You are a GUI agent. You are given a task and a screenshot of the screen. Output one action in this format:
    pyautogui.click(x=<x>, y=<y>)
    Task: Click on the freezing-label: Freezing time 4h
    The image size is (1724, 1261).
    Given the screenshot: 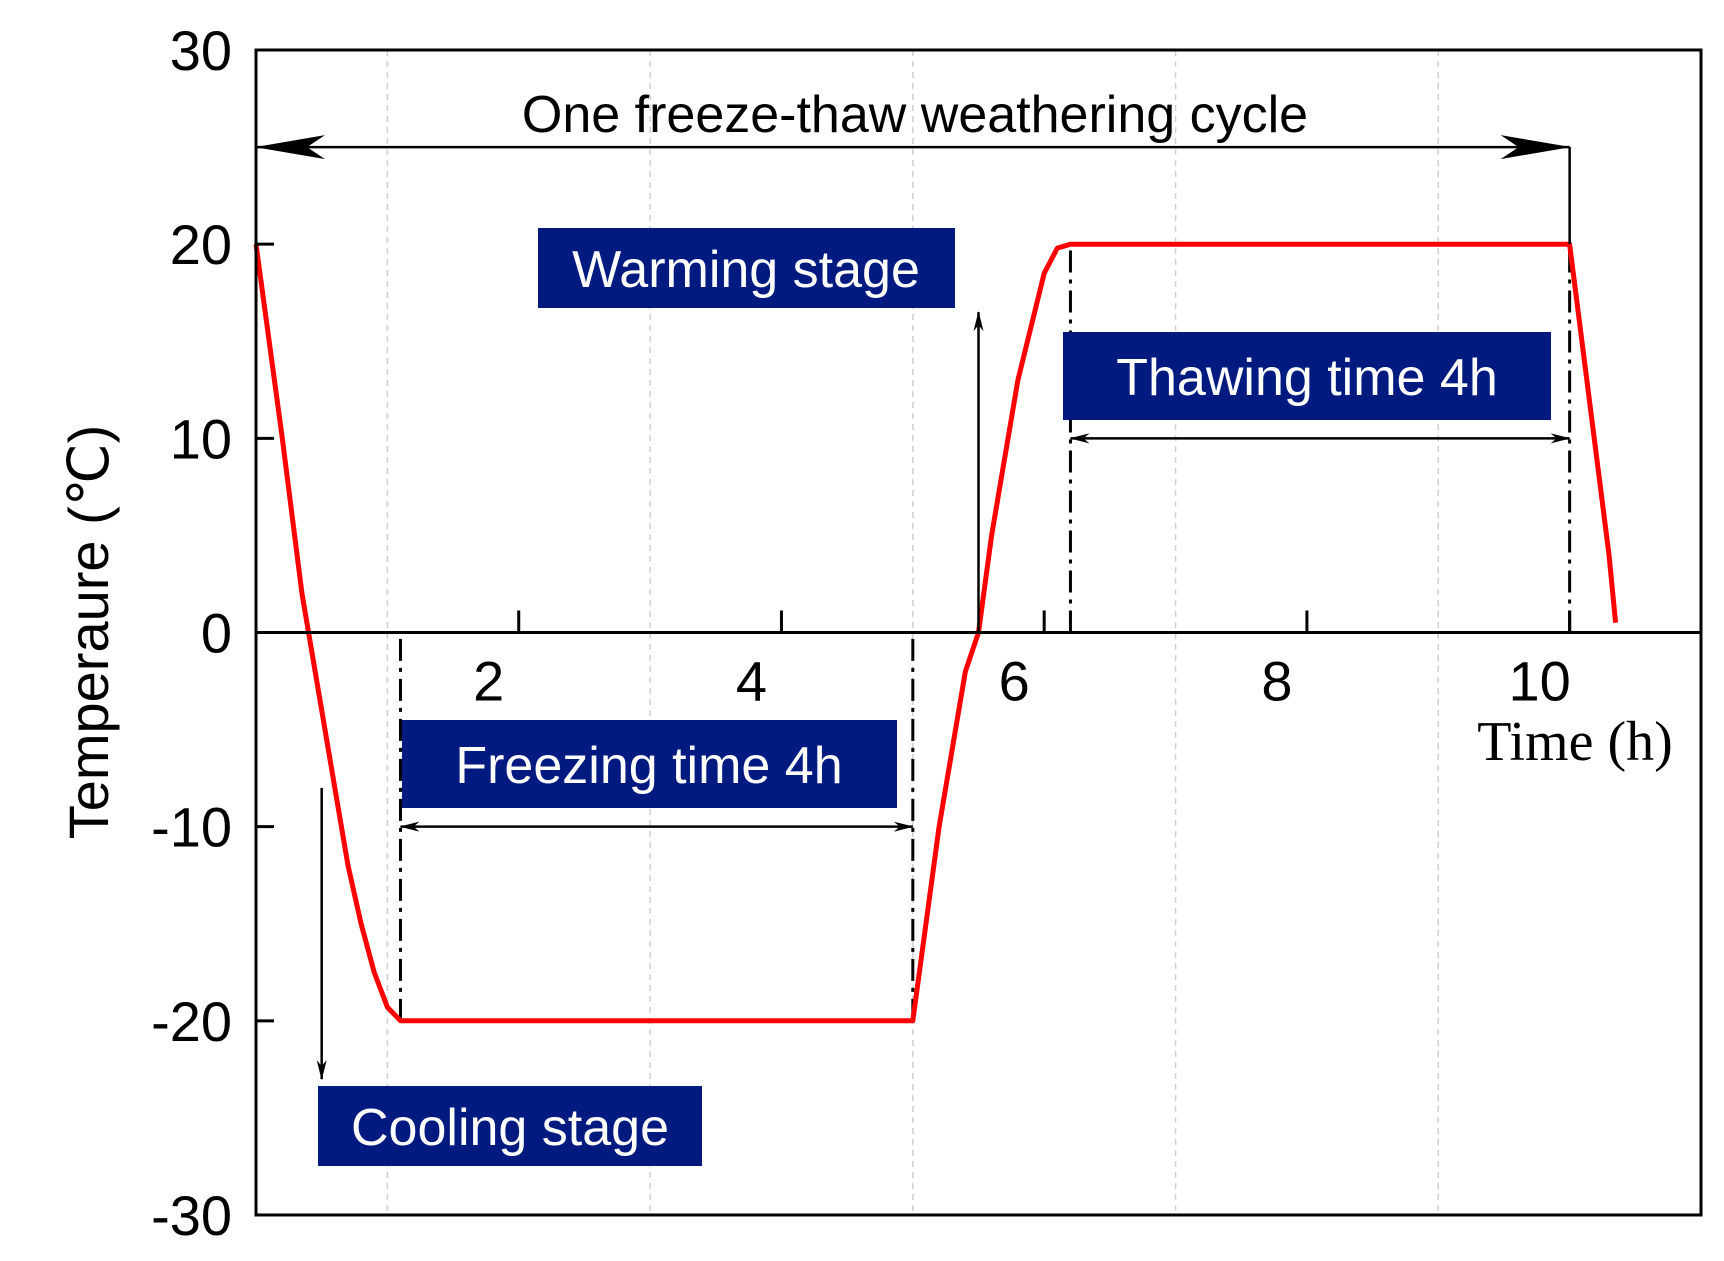 What is the action you would take?
    pyautogui.click(x=648, y=766)
    